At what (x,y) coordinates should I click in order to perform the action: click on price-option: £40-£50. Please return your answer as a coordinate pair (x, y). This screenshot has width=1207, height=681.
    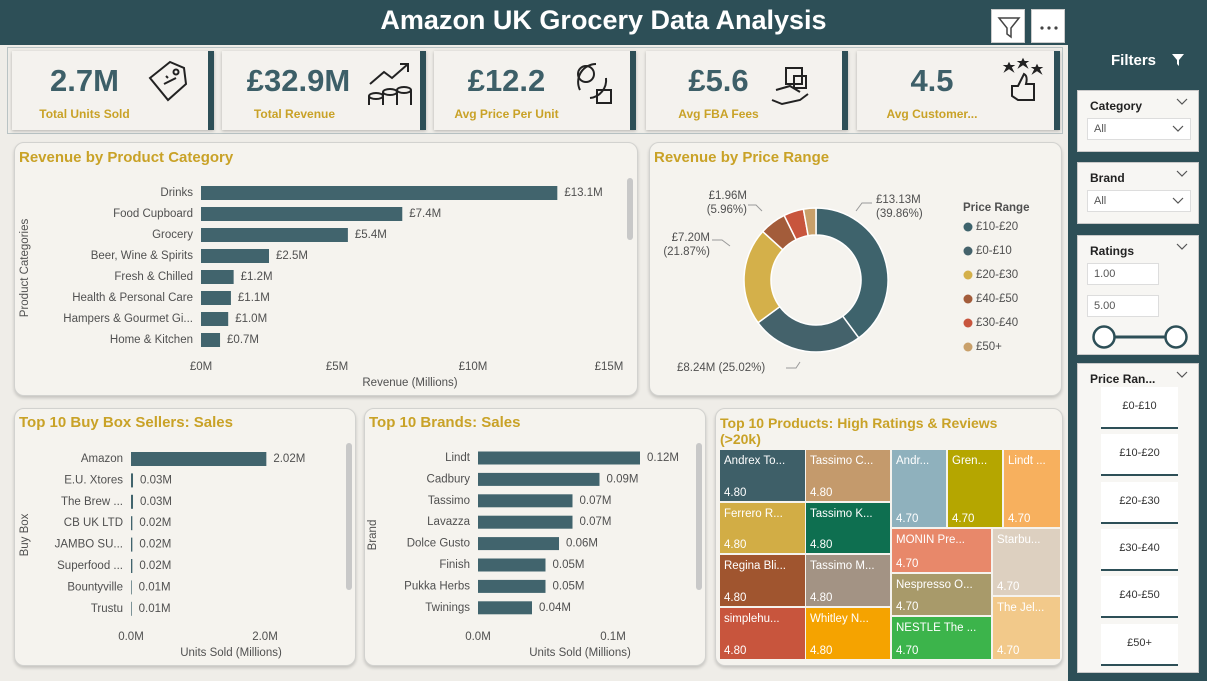
    Looking at the image, I should click on (1139, 597).